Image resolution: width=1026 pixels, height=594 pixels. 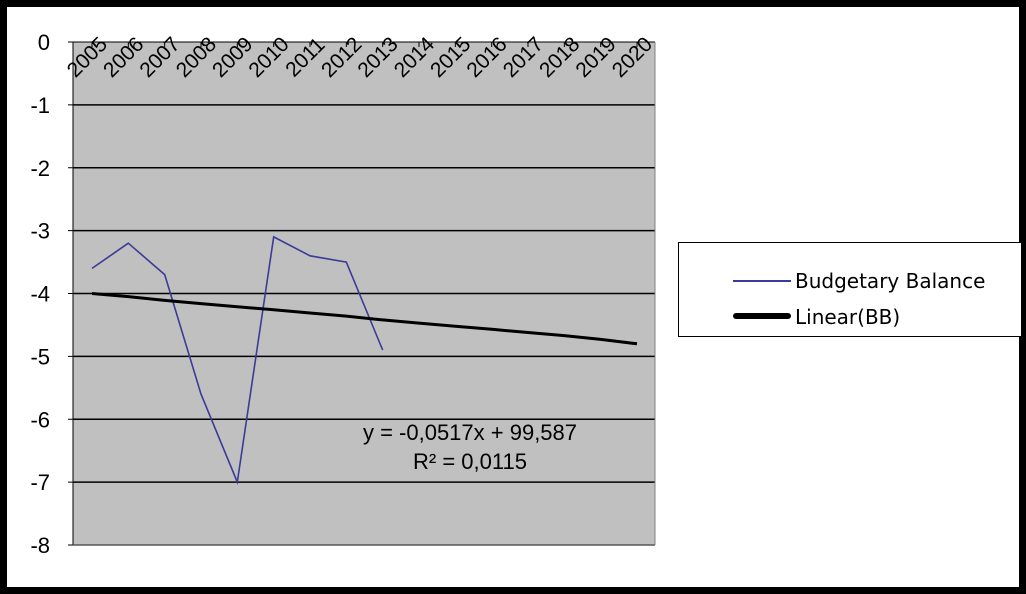 I want to click on legend-entry-budgetary-balance: Budgetary Balance, so click(x=850, y=281).